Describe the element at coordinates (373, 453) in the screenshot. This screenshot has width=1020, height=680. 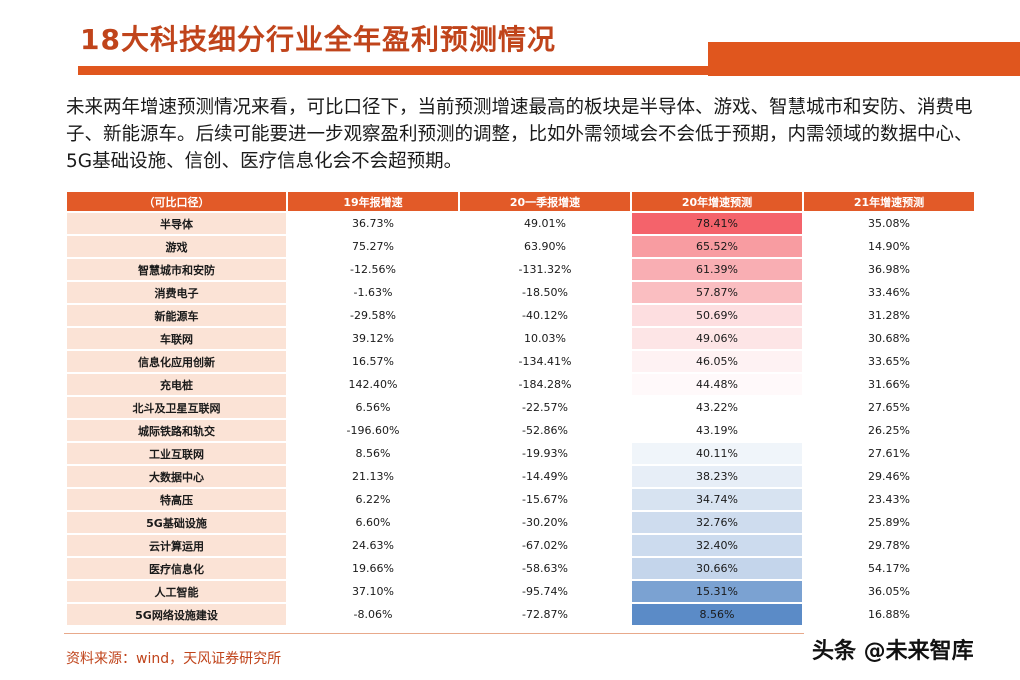
I see `cell-2019-growth: 8.56%` at that location.